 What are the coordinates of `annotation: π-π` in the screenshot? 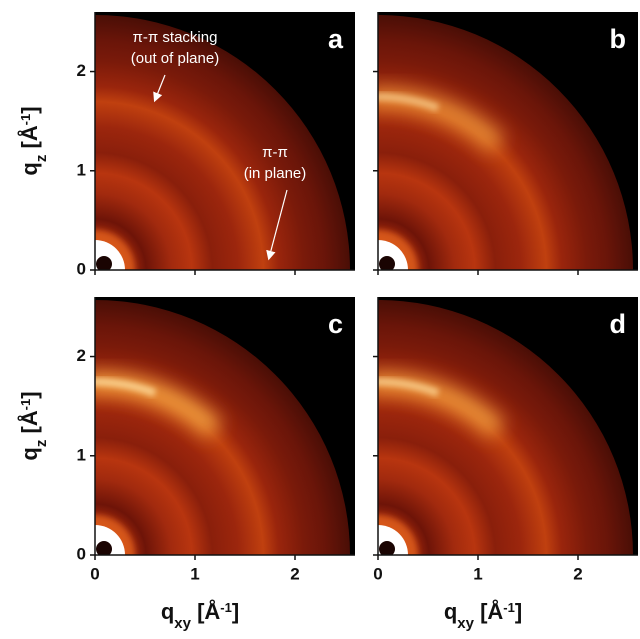 It's located at (275, 152).